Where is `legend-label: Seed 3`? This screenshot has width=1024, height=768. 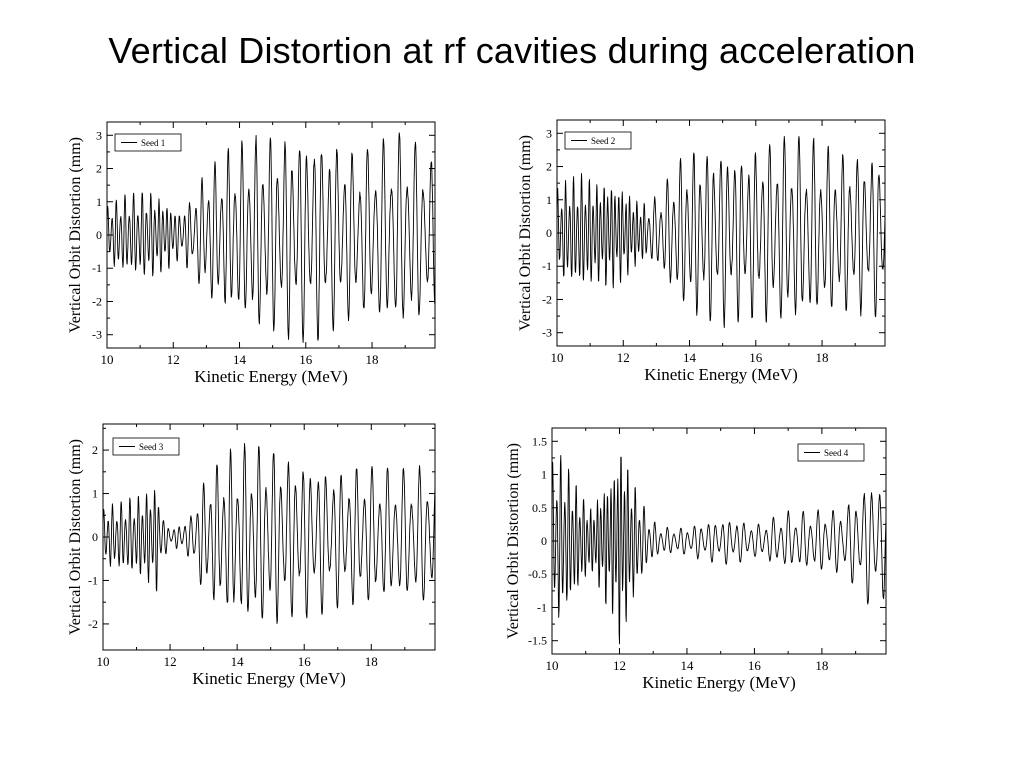 legend-label: Seed 3 is located at coordinates (151, 447).